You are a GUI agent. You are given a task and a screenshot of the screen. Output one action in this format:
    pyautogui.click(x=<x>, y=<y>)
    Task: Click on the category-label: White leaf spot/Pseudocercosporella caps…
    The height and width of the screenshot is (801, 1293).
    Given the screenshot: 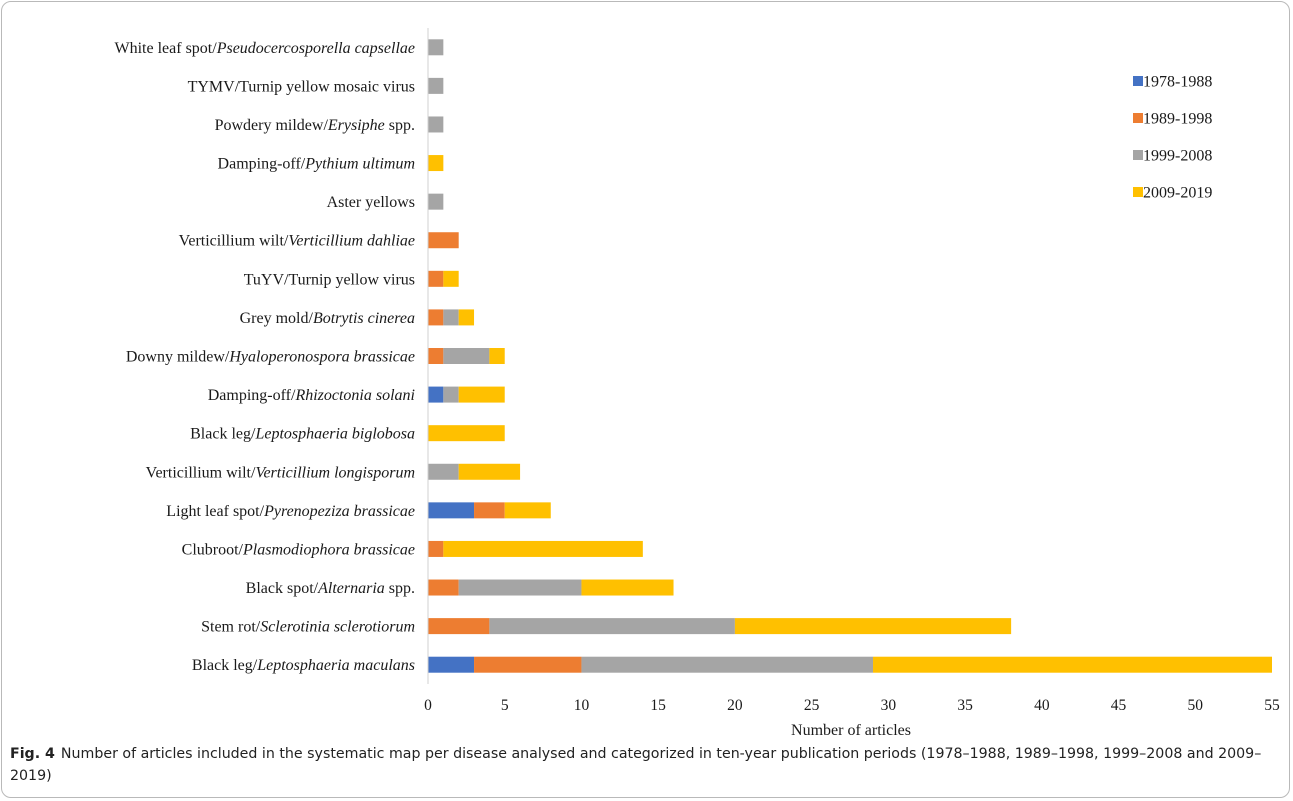 What is the action you would take?
    pyautogui.click(x=265, y=48)
    